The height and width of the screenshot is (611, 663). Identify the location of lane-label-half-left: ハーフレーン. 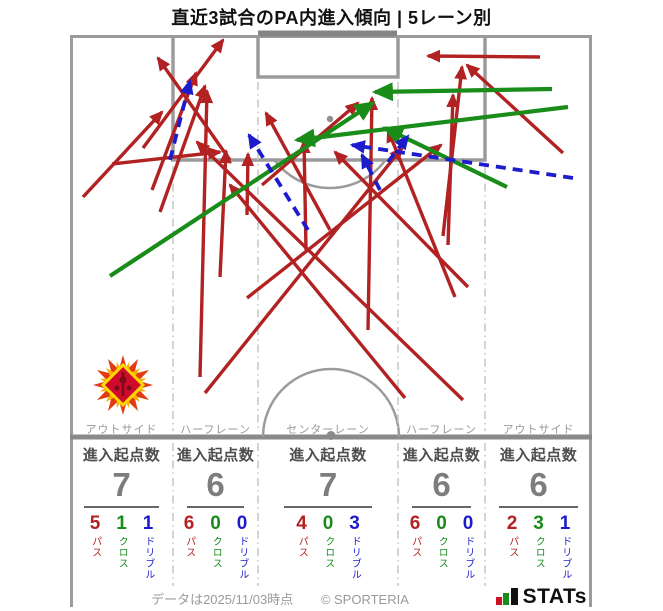
(215, 430).